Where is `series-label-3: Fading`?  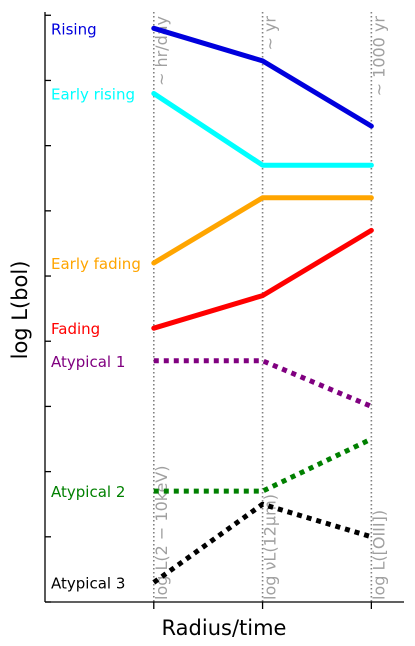
series-label-3: Fading is located at coordinates (75, 329).